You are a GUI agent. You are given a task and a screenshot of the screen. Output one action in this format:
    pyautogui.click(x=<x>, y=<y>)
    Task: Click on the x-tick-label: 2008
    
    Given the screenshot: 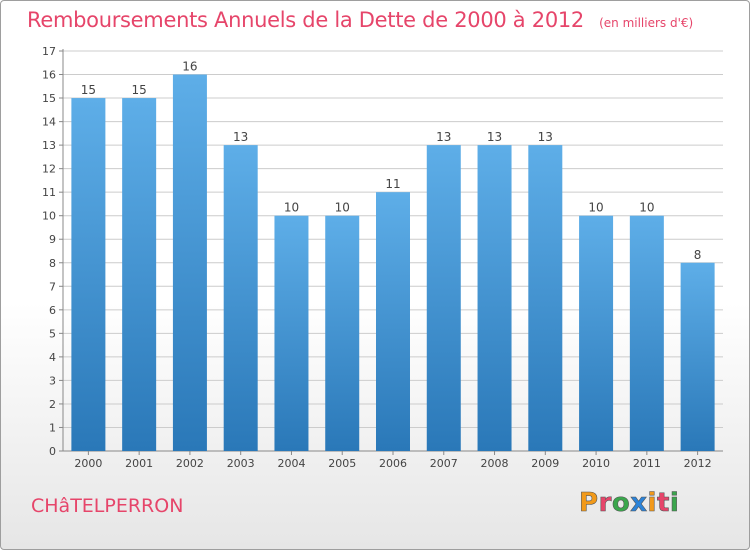 What is the action you would take?
    pyautogui.click(x=495, y=463)
    